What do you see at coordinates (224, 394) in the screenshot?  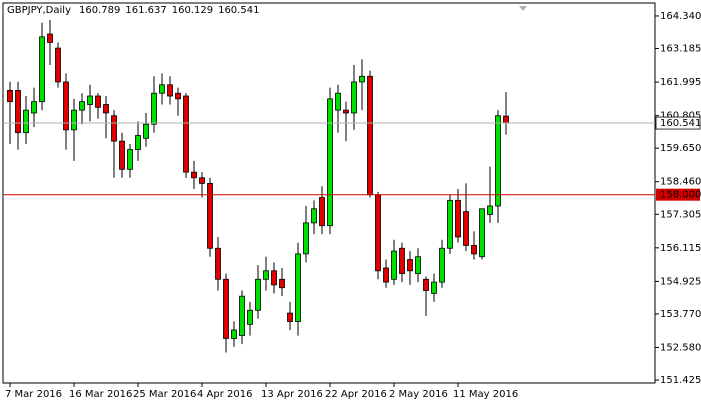 I see `x-tick-label: 4 Apr 2016` at bounding box center [224, 394].